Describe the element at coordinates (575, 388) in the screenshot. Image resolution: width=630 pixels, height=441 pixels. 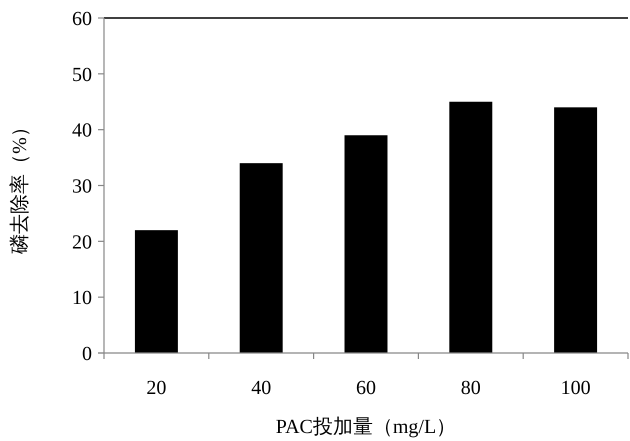
I see `x-tick-label: 100` at that location.